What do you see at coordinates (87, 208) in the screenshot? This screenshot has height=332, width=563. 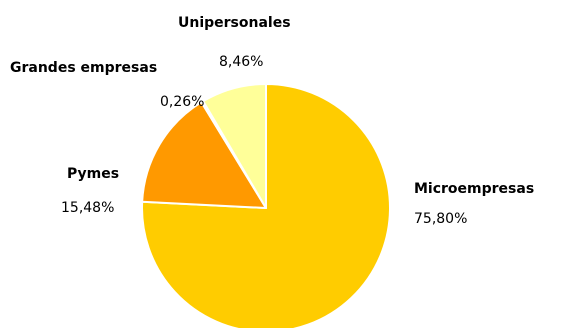 I see `slice-value-pymes: 15,48%` at bounding box center [87, 208].